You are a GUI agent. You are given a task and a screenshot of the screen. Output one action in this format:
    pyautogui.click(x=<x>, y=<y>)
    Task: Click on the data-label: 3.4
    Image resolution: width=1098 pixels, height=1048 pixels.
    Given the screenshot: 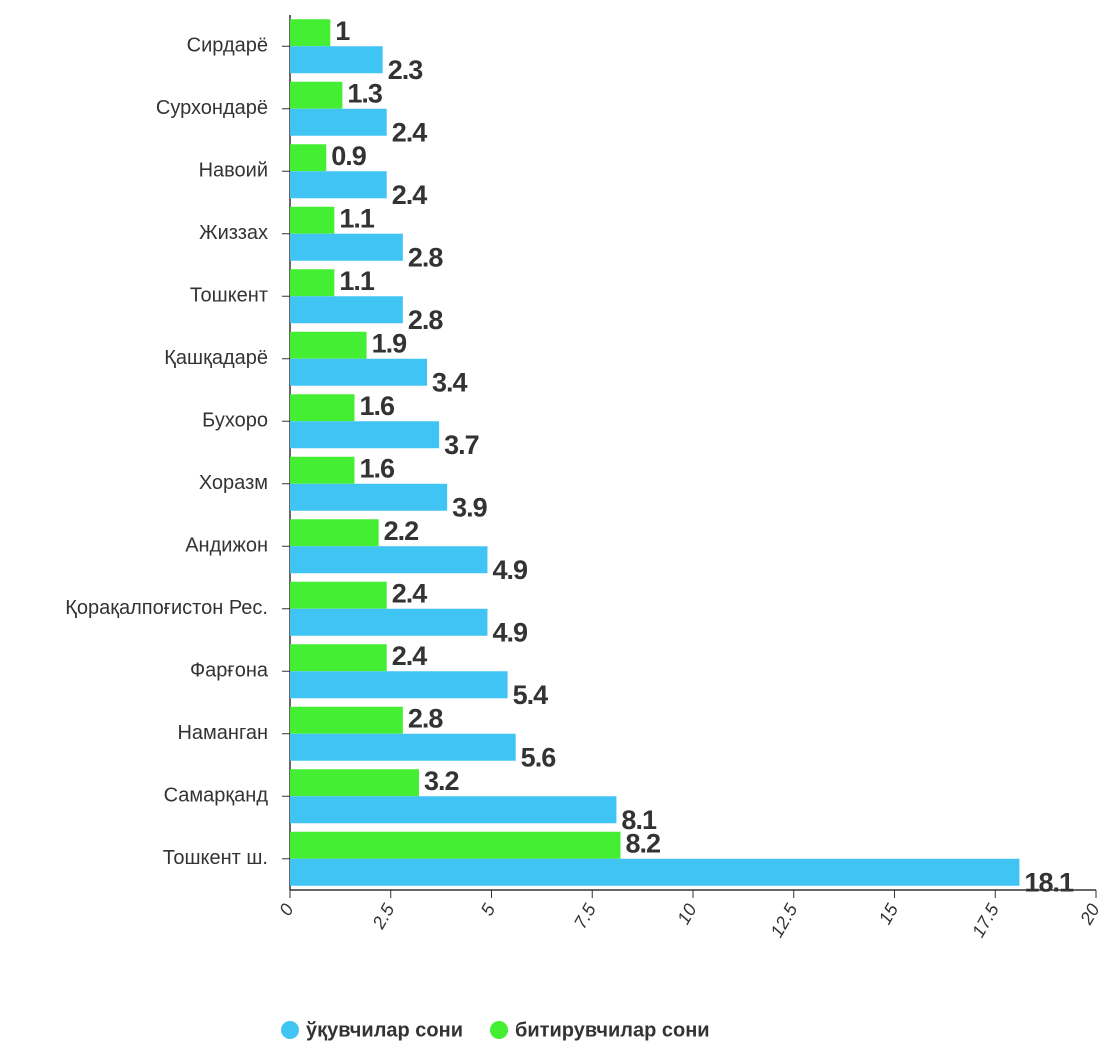 What is the action you would take?
    pyautogui.click(x=450, y=382)
    